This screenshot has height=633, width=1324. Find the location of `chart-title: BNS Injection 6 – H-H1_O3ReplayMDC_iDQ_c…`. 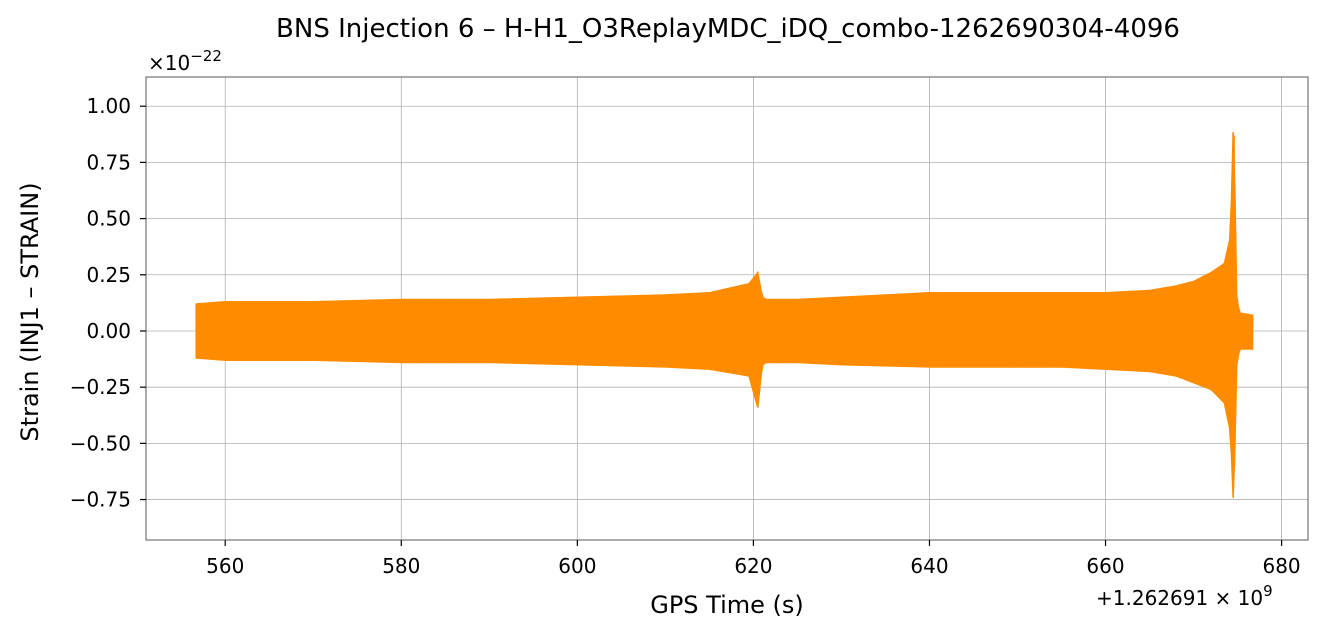

chart-title: BNS Injection 6 – H-H1_O3ReplayMDC_iDQ_c… is located at coordinates (728, 29).